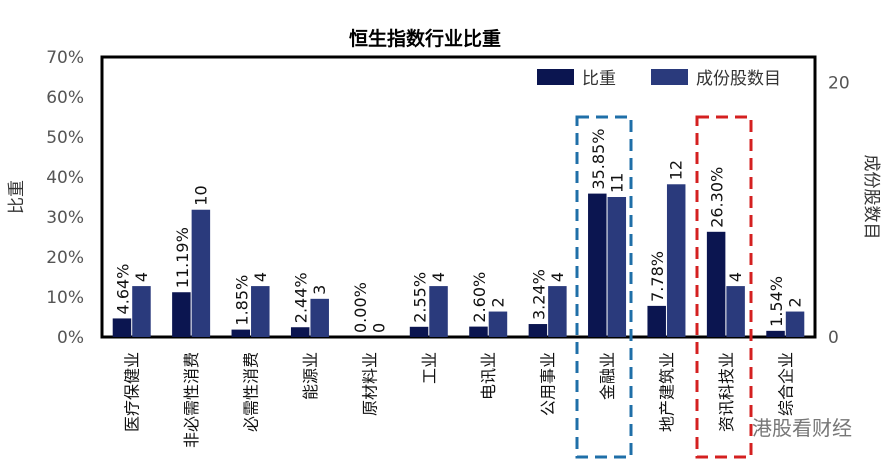 Image resolution: width=885 pixels, height=464 pixels. Describe the element at coordinates (17, 197) in the screenshot. I see `y-axis-label: 比重` at that location.